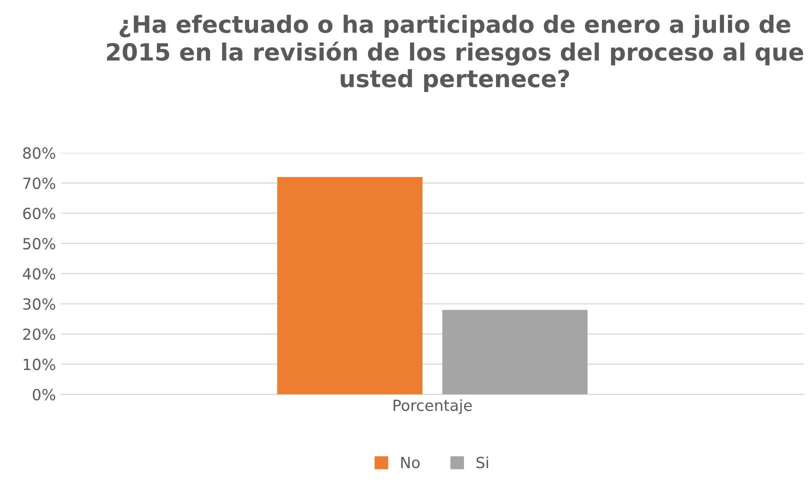 This screenshot has width=812, height=493. I want to click on legend-label: Si, so click(482, 462).